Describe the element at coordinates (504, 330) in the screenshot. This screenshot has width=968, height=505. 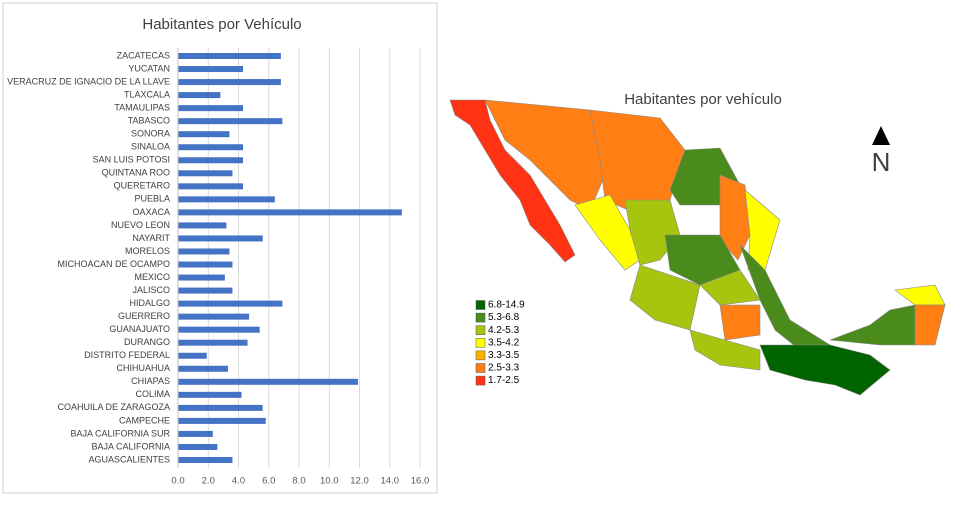
I see `legend-label: 4.2-5.3` at that location.